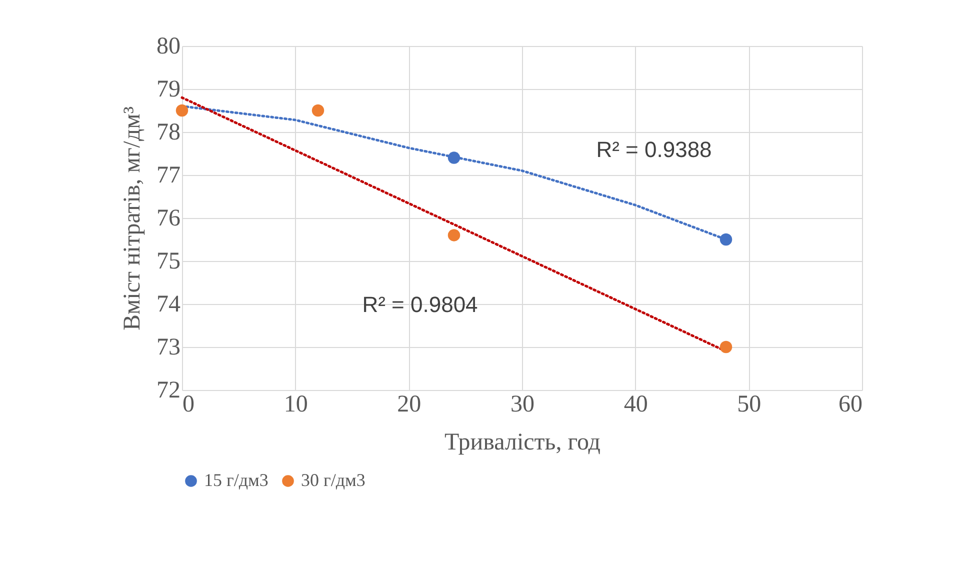  Describe the element at coordinates (168, 305) in the screenshot. I see `y-tick-label: 74` at that location.